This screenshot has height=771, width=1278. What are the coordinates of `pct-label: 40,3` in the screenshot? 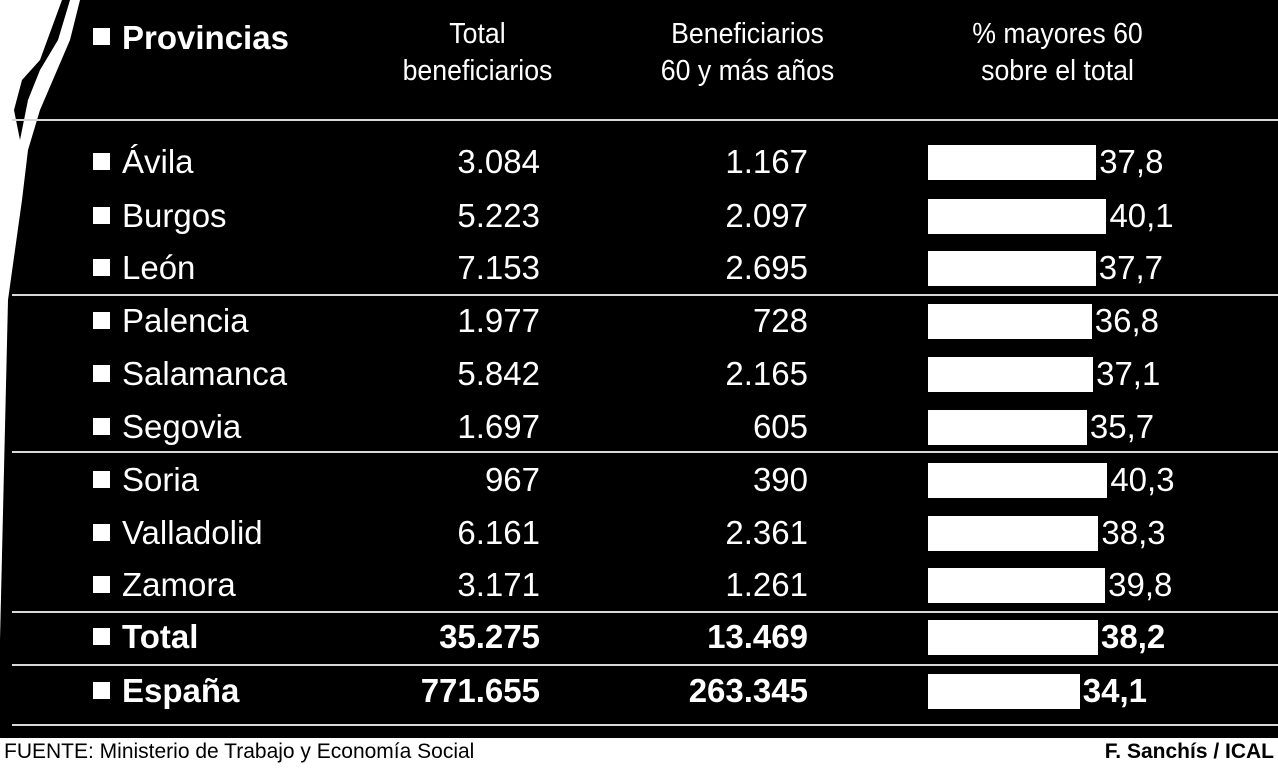 It's located at (1142, 479).